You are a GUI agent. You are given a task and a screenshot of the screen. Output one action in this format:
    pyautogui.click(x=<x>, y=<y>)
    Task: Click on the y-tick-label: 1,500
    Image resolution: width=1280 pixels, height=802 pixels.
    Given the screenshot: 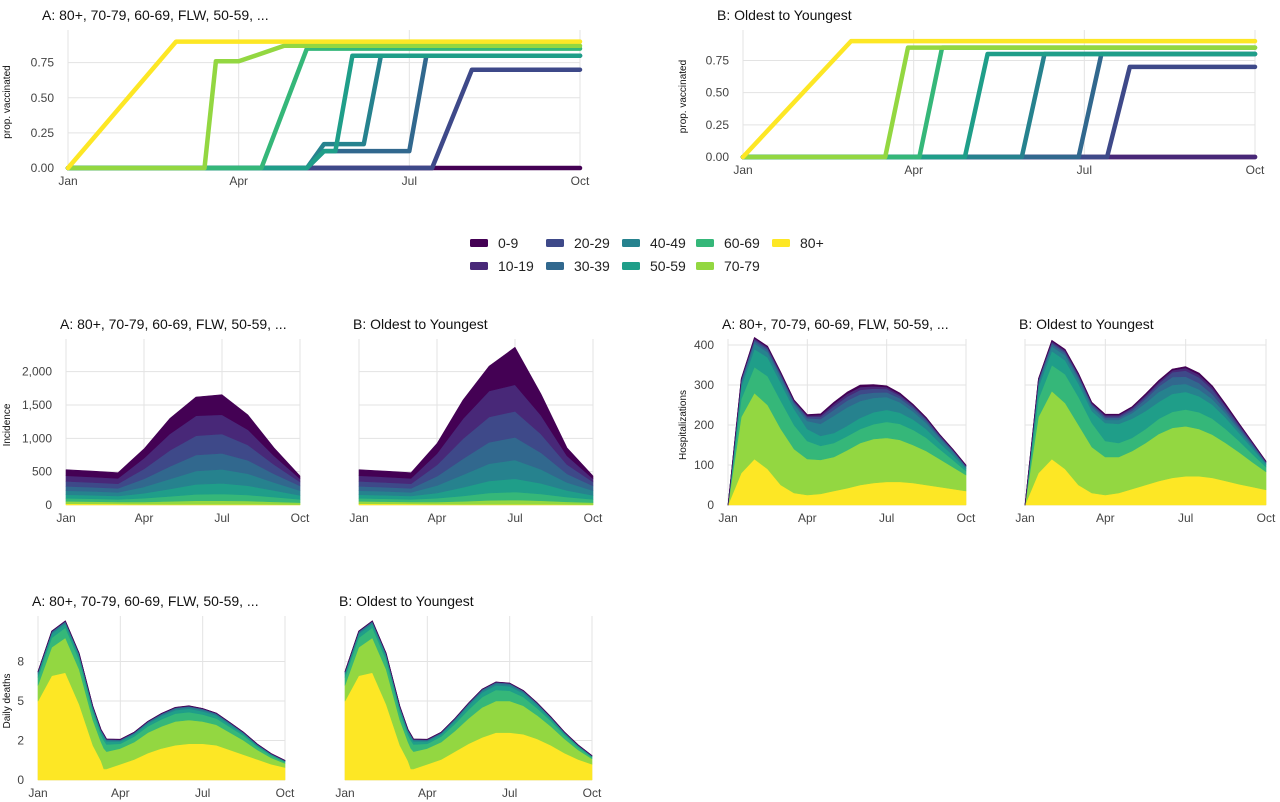 What is the action you would take?
    pyautogui.click(x=37, y=405)
    